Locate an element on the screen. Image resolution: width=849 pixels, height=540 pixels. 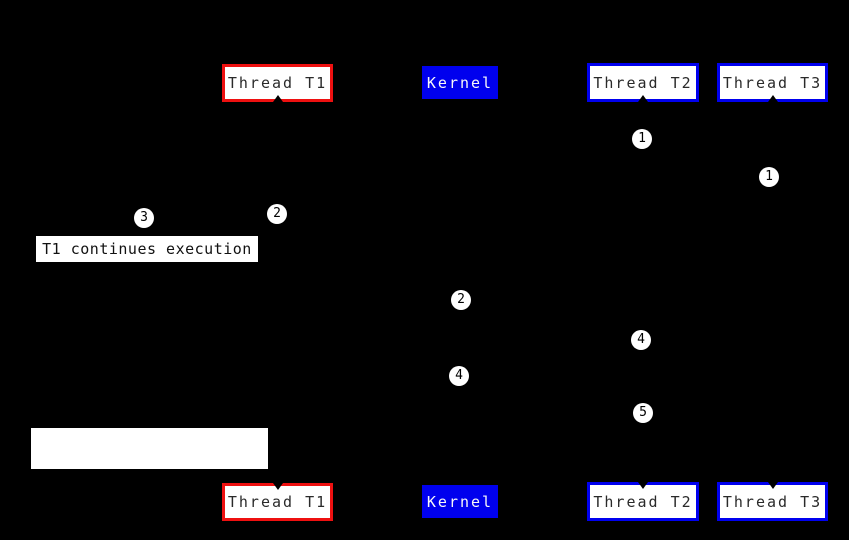
thread-t1-label-bottom: Thread T1 is located at coordinates (277, 502).